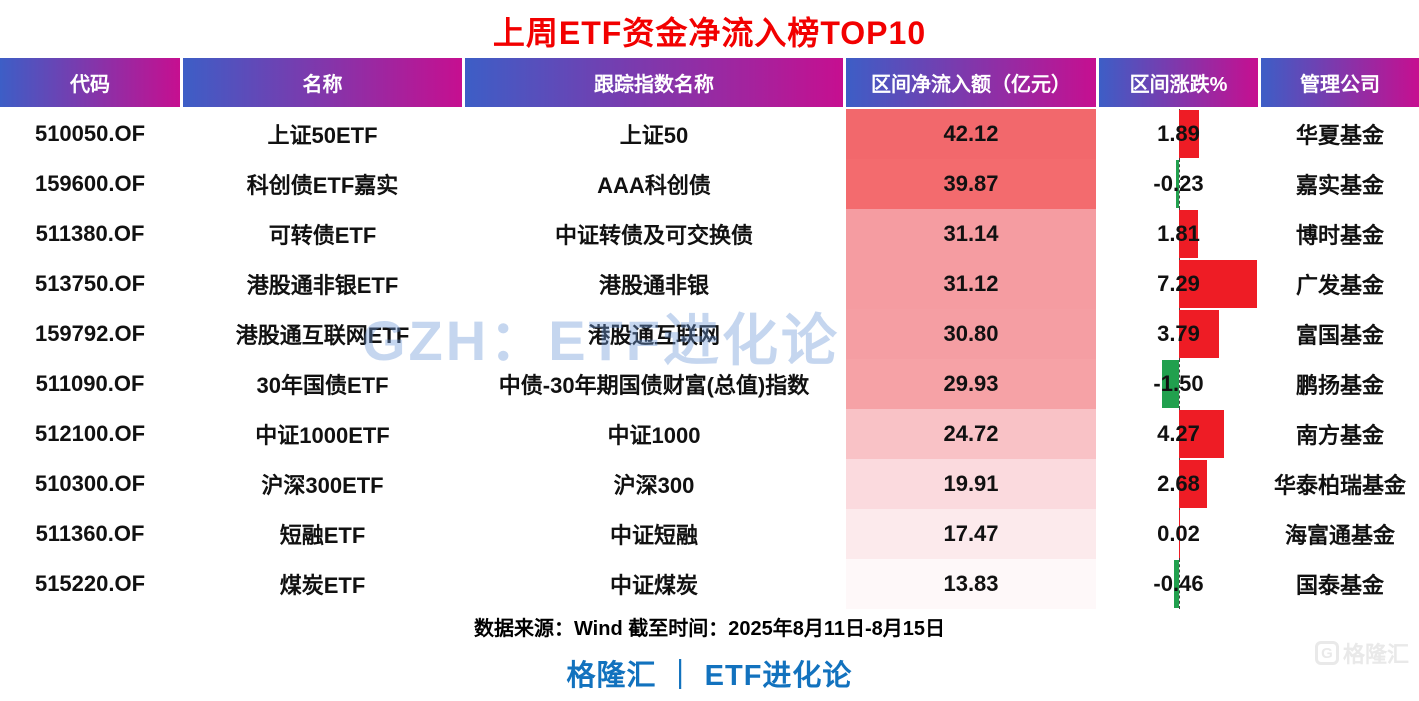  I want to click on etf-name-cell: 中证1000ETF, so click(322, 434).